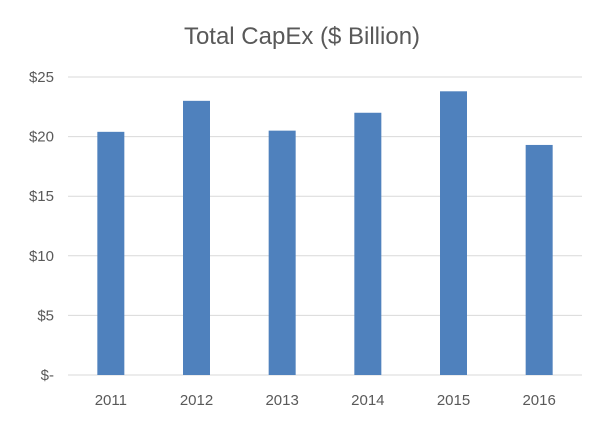  Describe the element at coordinates (367, 400) in the screenshot. I see `x-tick-label: 2014` at that location.